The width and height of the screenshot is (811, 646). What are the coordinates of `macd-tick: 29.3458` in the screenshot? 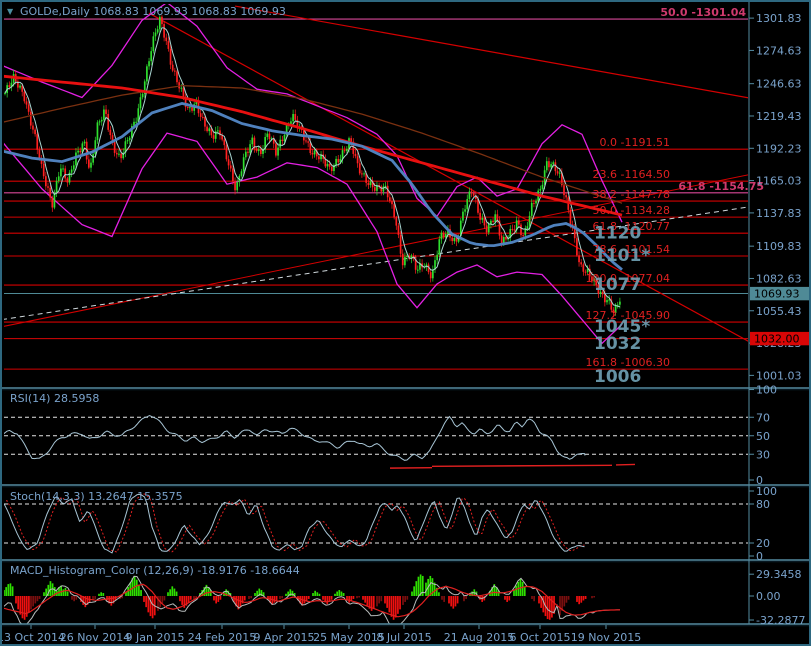 It's located at (779, 574).